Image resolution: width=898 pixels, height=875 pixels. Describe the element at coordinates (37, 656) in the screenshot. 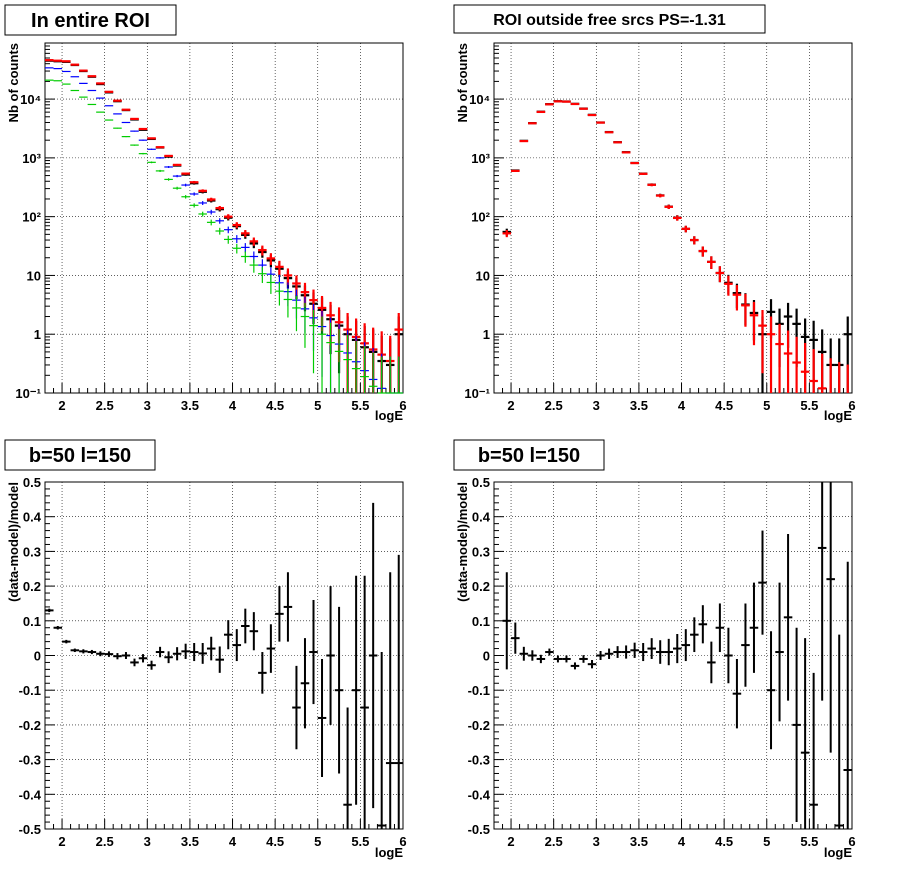

I see `y-tick-label: 0` at that location.